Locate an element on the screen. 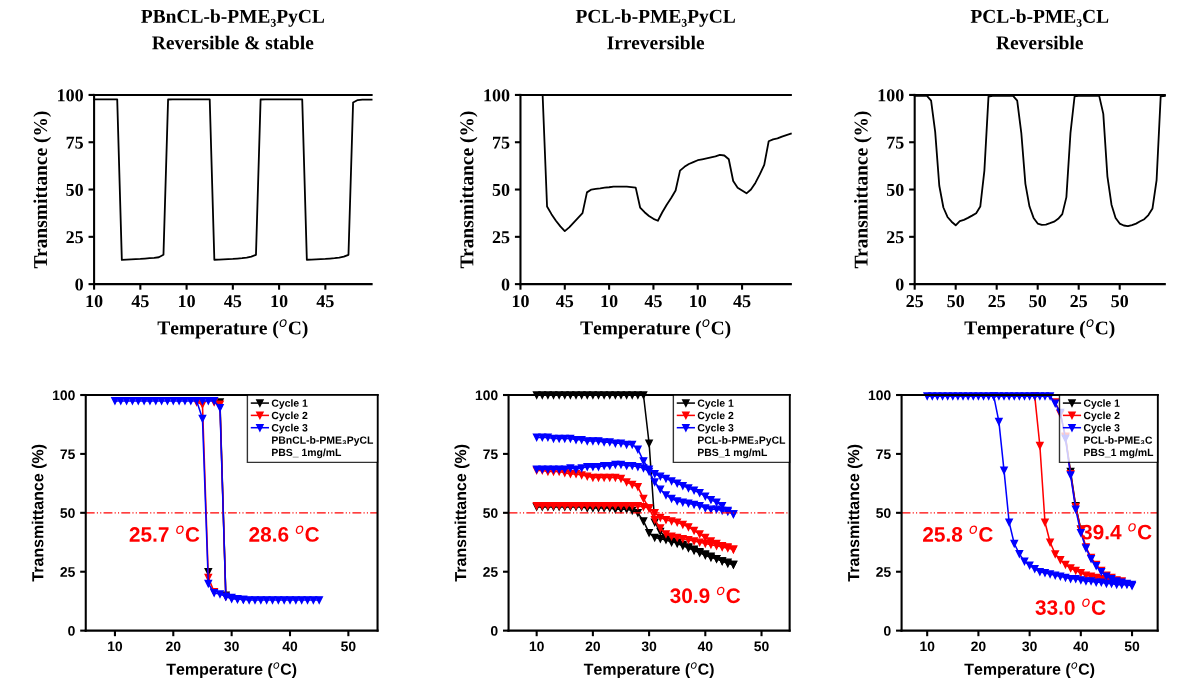 Image resolution: width=1191 pixels, height=693 pixels. chart-title: PCL-b-PME₃PyCL is located at coordinates (655, 18).